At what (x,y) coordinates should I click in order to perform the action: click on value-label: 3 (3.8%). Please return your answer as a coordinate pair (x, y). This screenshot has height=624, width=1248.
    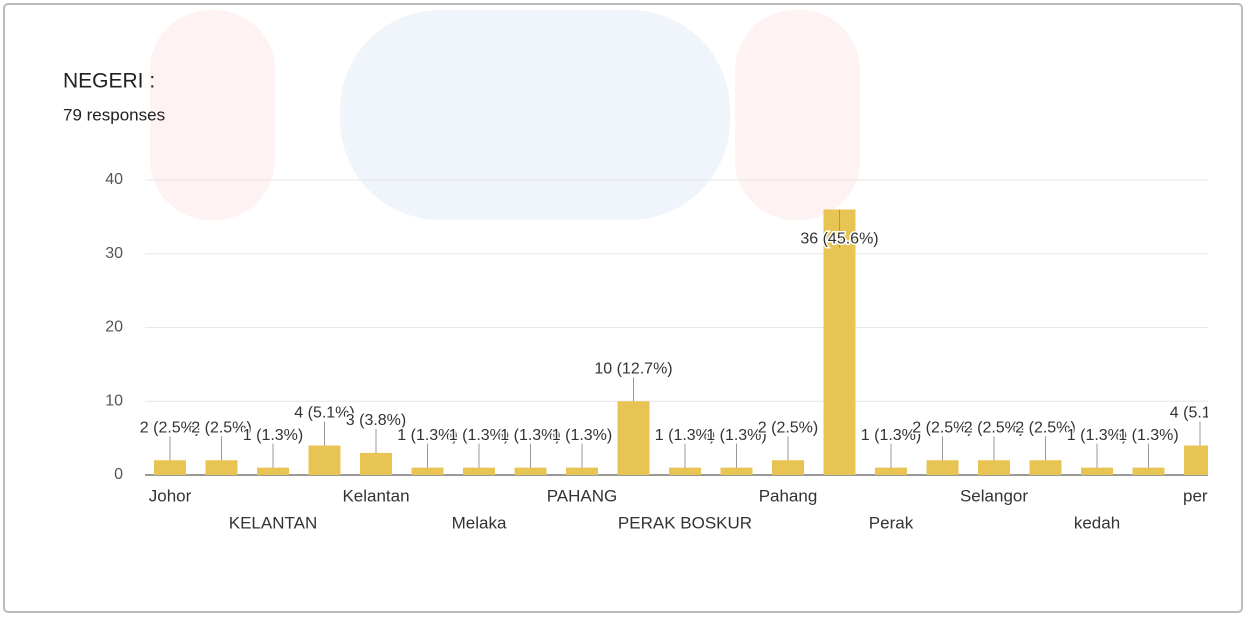
    Looking at the image, I should click on (376, 420).